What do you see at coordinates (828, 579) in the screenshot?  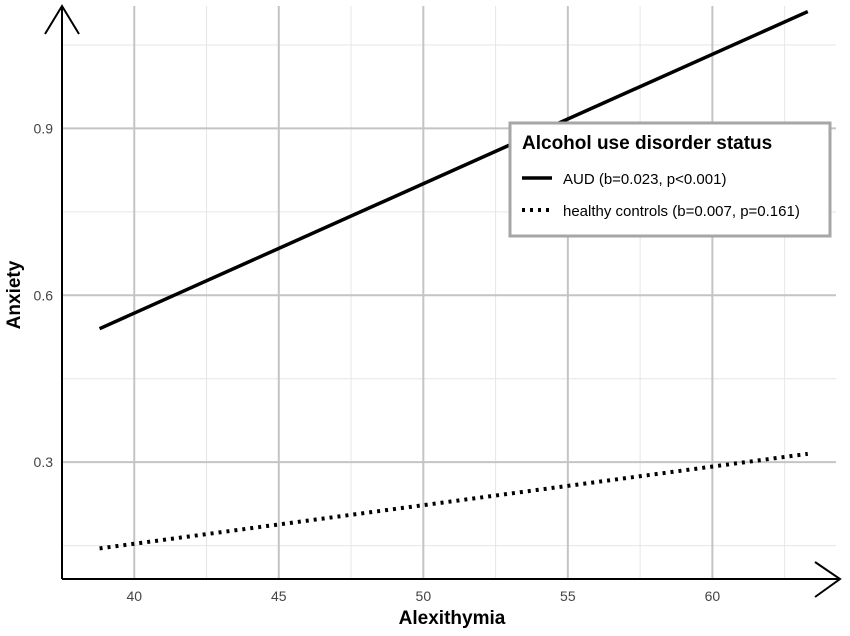 I see `x-axis-arrowhead` at bounding box center [828, 579].